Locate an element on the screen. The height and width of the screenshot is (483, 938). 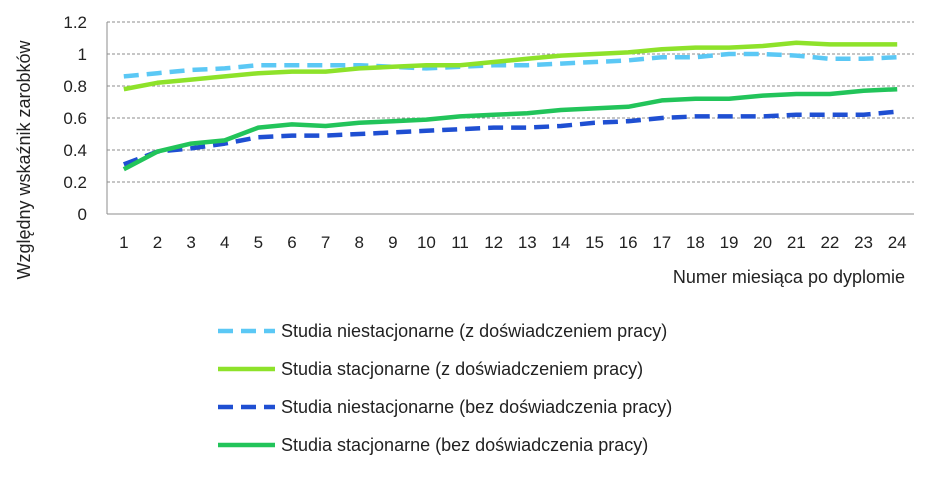
y-tick-label: 0.4 is located at coordinates (75, 150).